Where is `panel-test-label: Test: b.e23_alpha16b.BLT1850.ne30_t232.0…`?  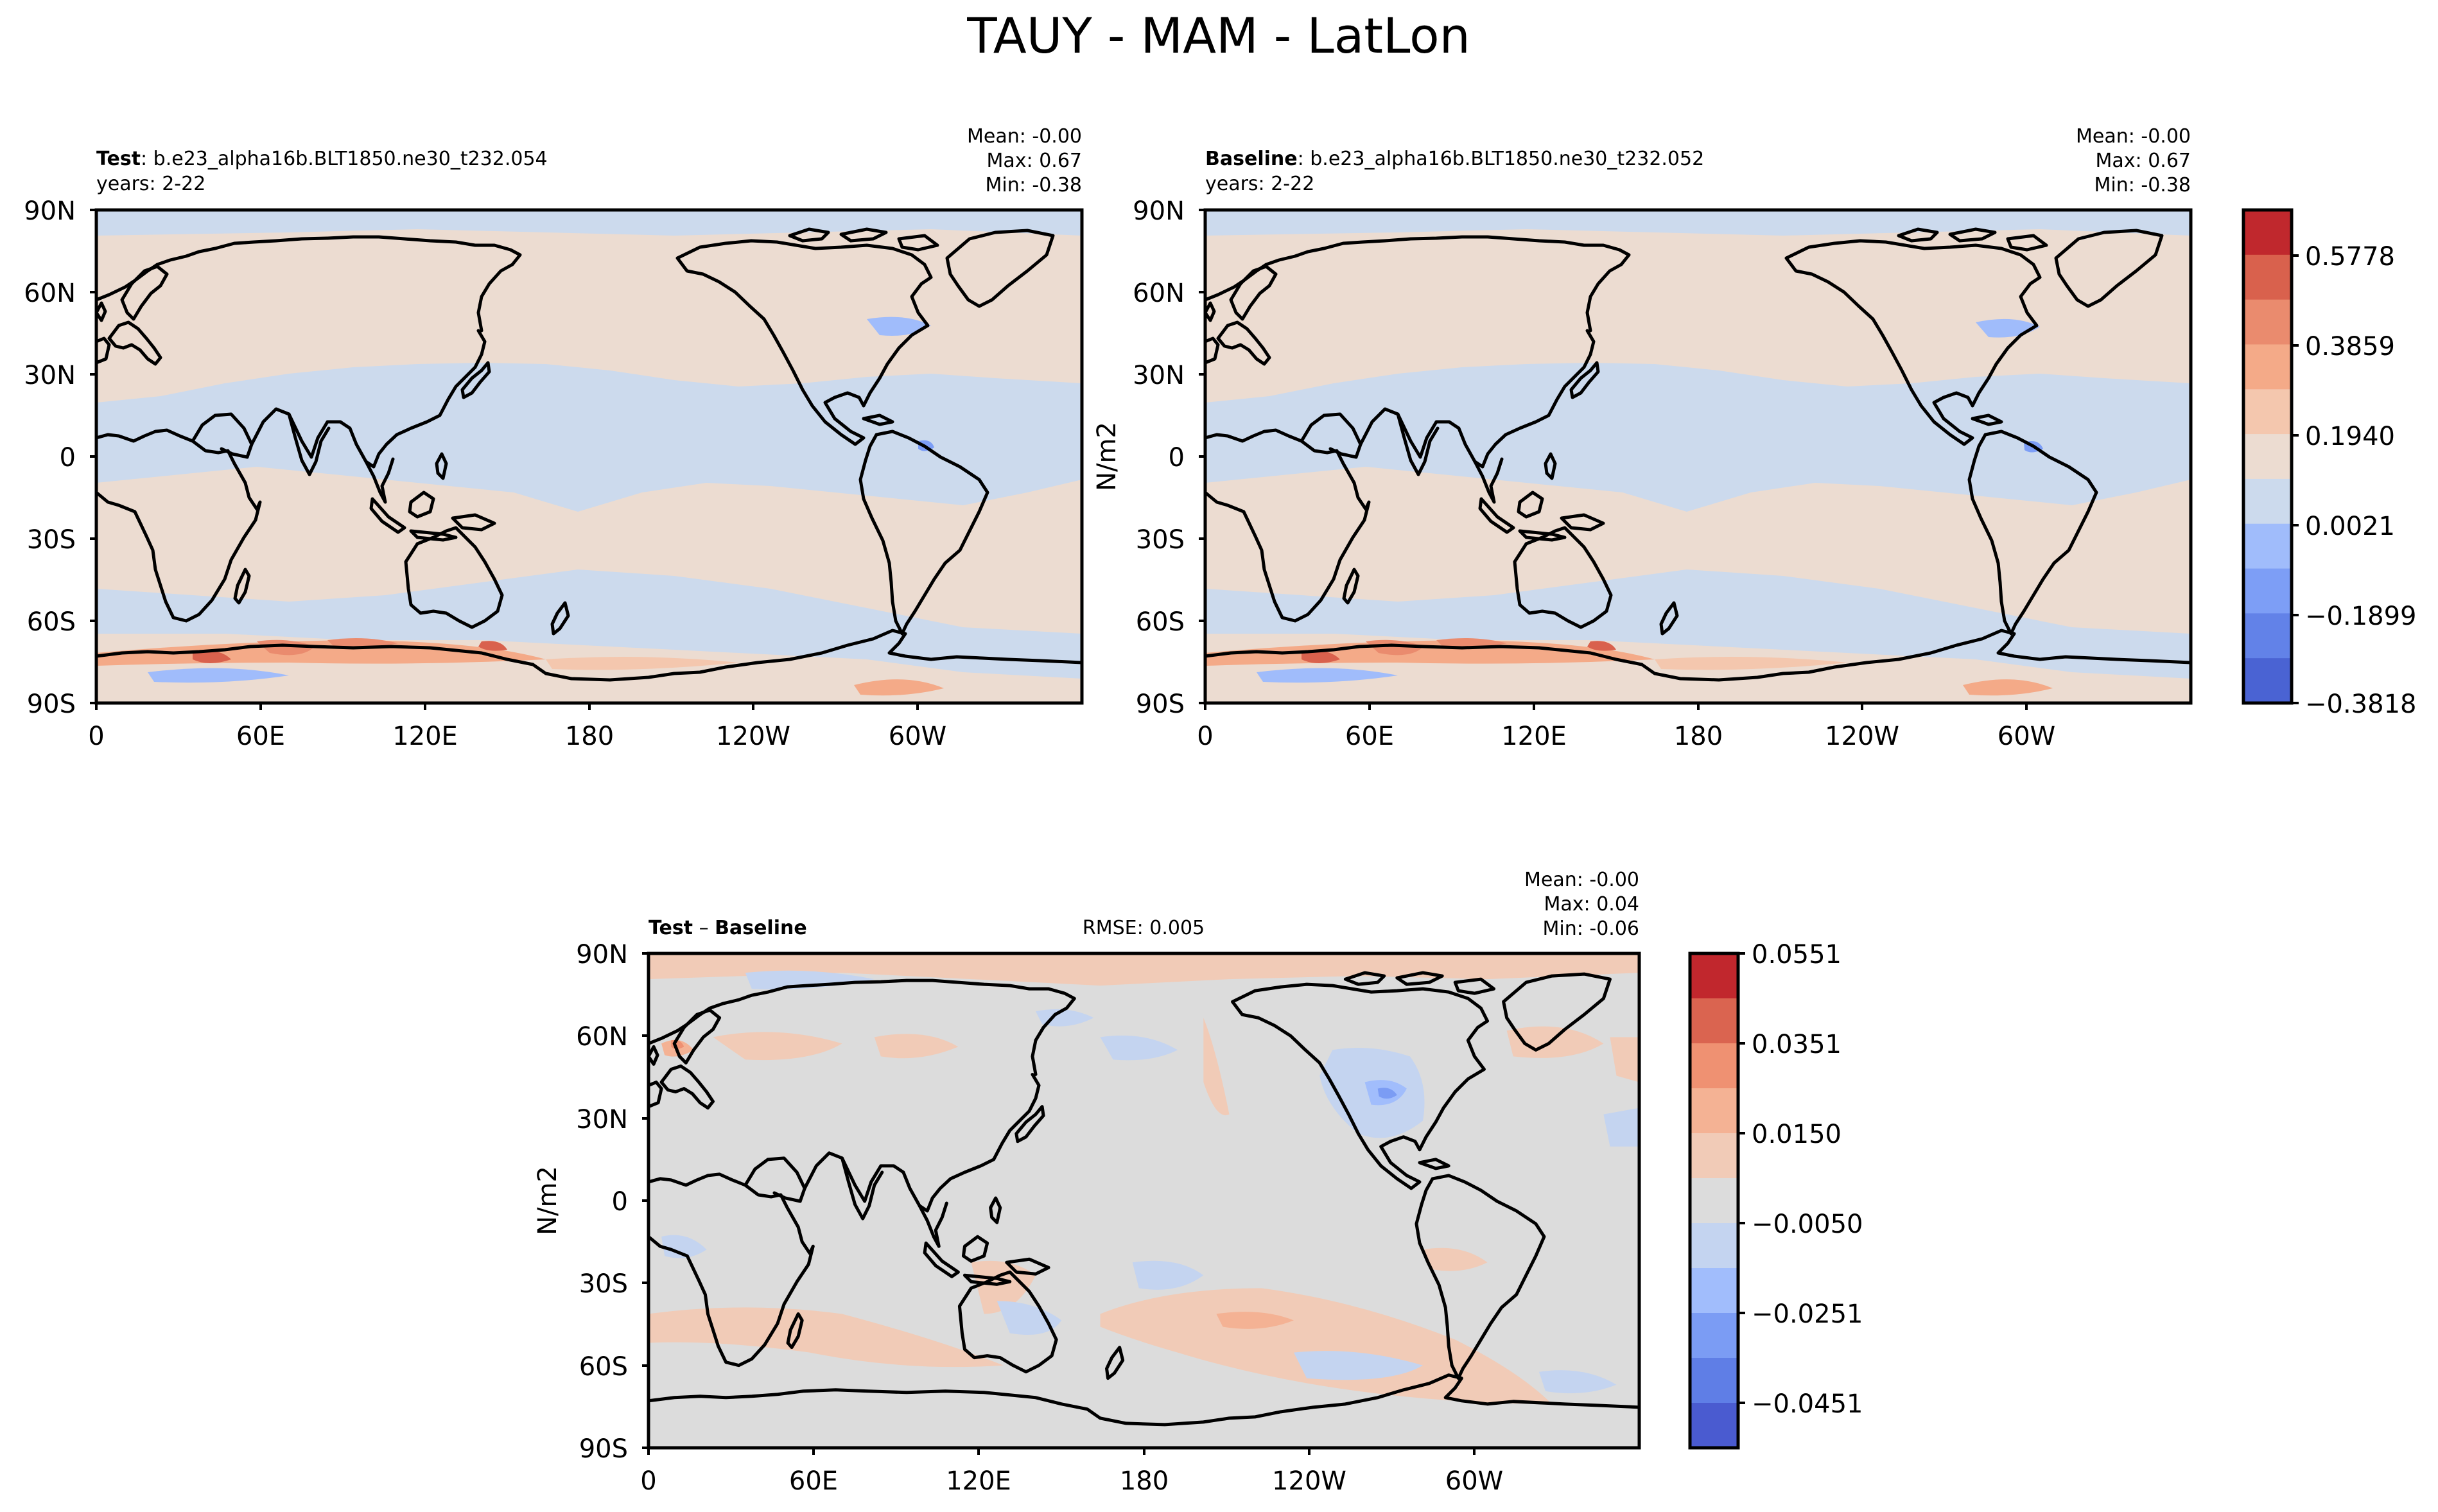 panel-test-label: Test: b.e23_alpha16b.BLT1850.ne30_t232.0… is located at coordinates (322, 159).